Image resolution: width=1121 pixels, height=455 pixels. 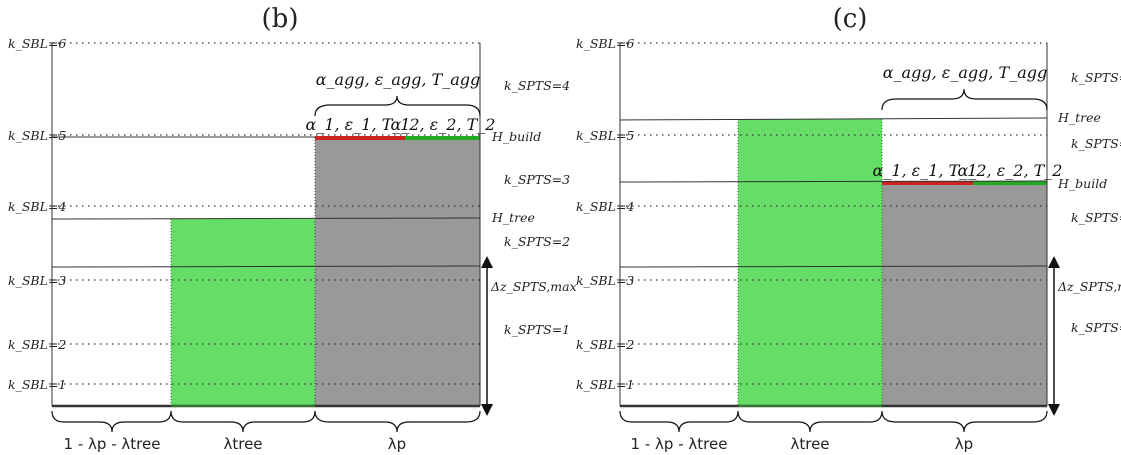 What do you see at coordinates (280, 19) in the screenshot?
I see `panel-title: (b)` at bounding box center [280, 19].